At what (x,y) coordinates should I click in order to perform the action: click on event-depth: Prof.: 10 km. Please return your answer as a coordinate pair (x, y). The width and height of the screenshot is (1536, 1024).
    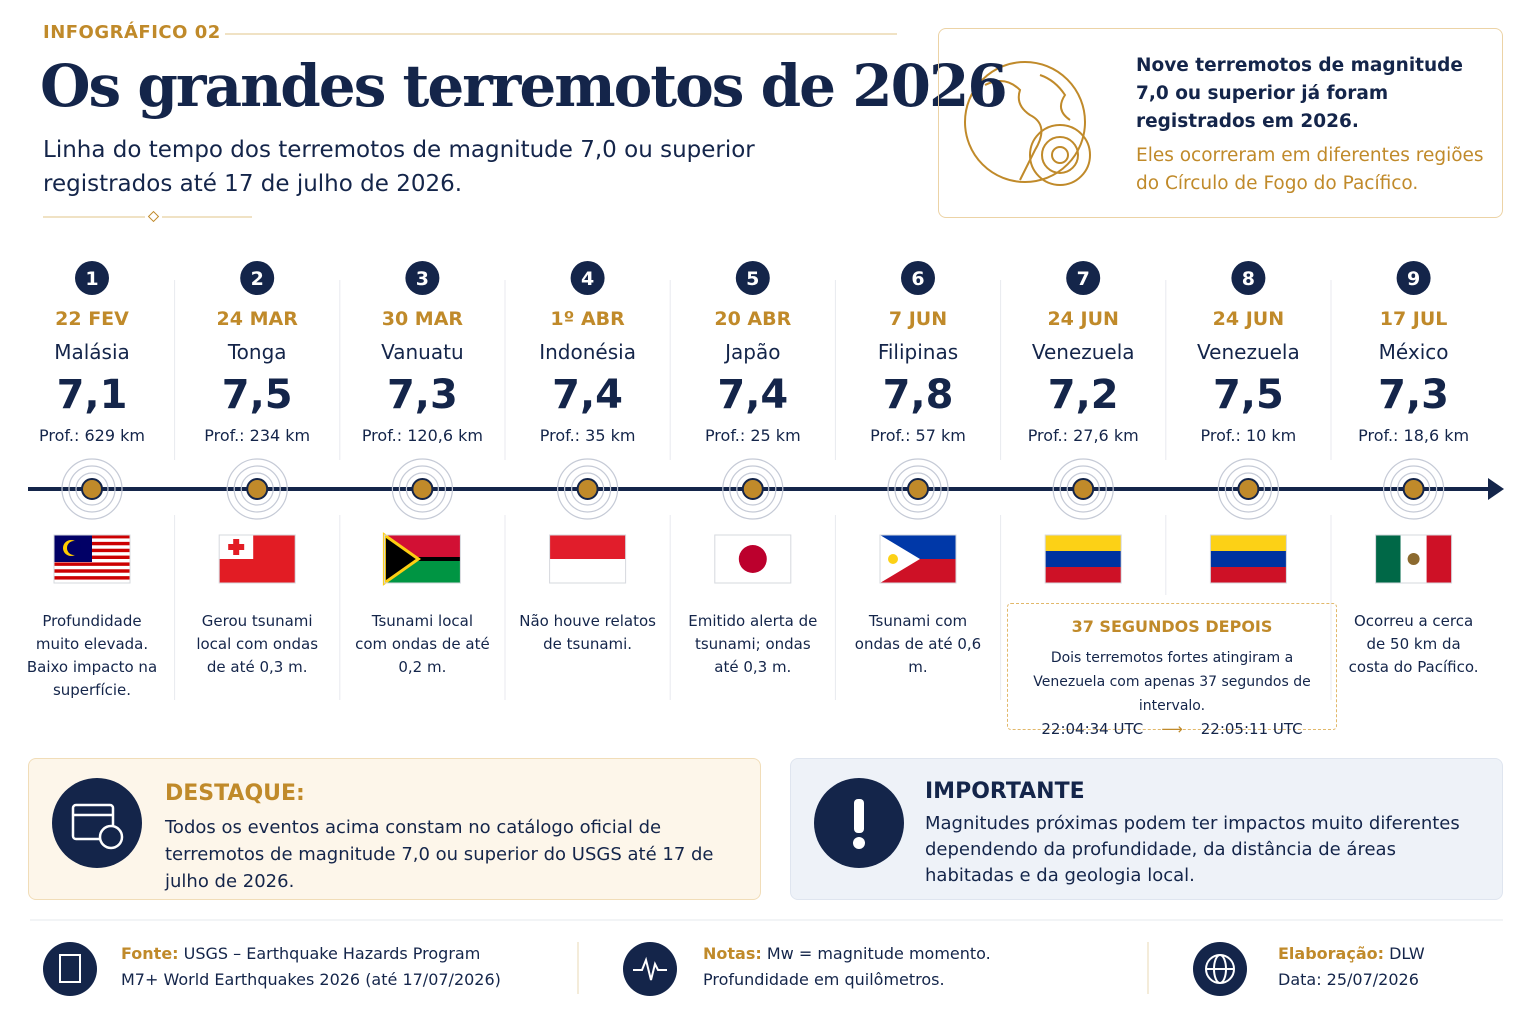
    Looking at the image, I should click on (1248, 435).